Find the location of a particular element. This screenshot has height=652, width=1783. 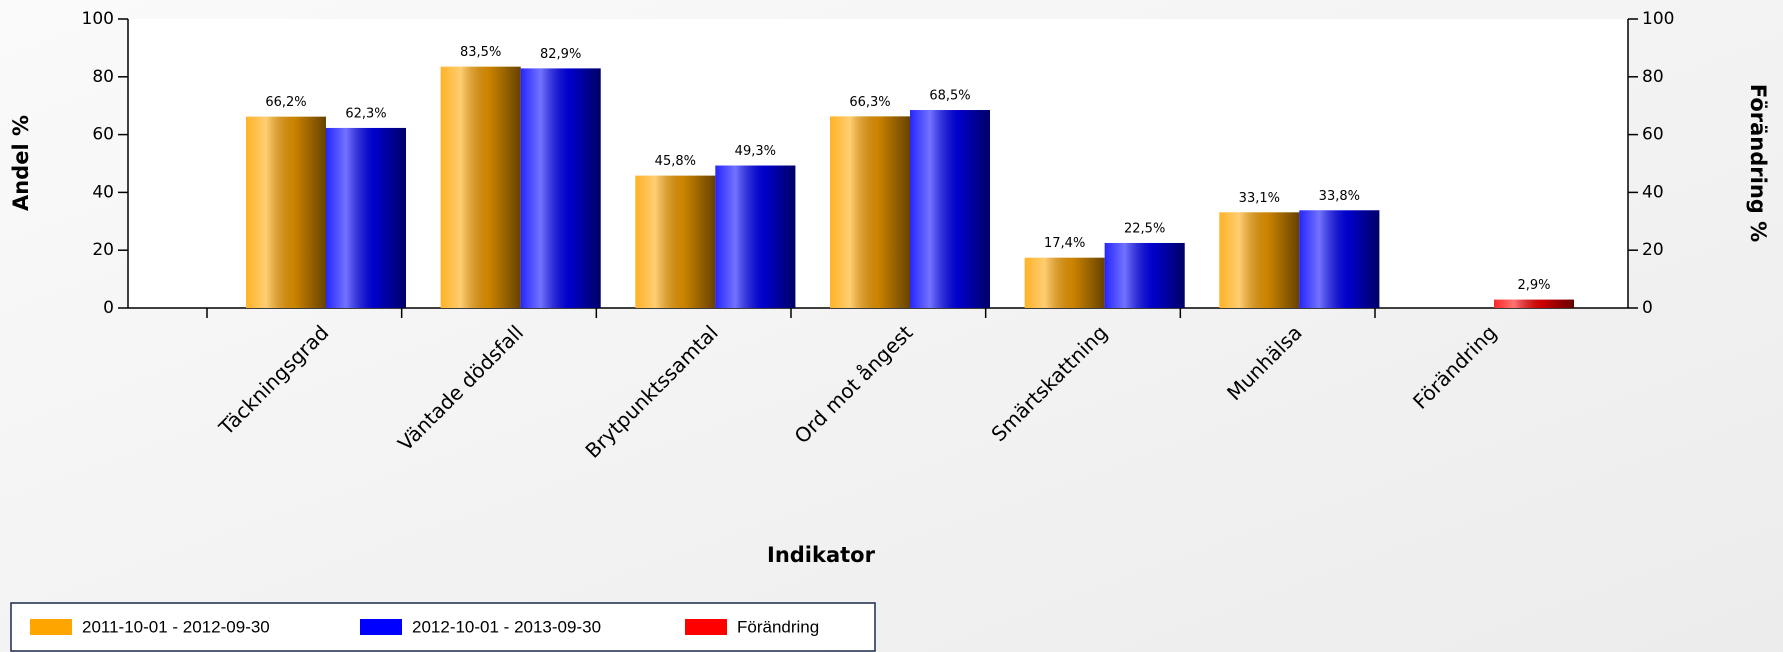

value-label: 66,3% is located at coordinates (869, 102).